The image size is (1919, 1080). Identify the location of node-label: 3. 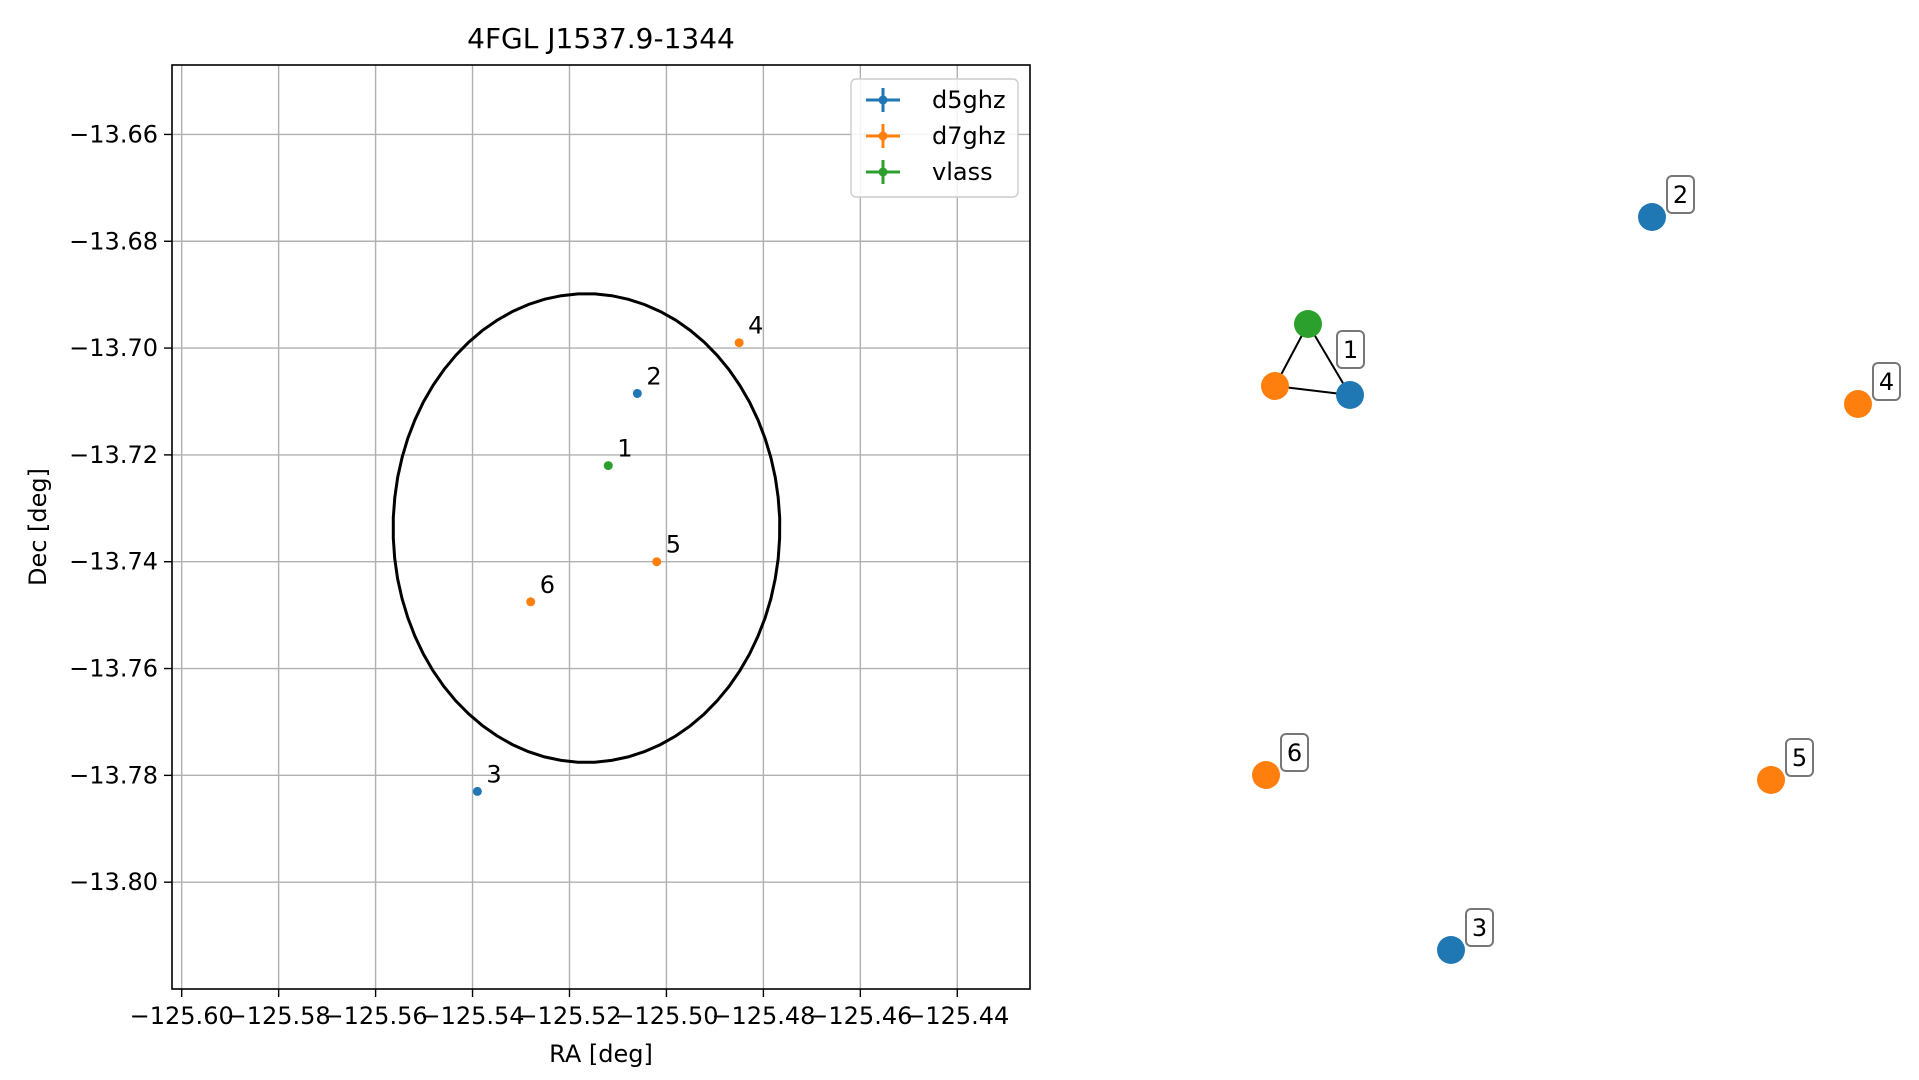
(1479, 928).